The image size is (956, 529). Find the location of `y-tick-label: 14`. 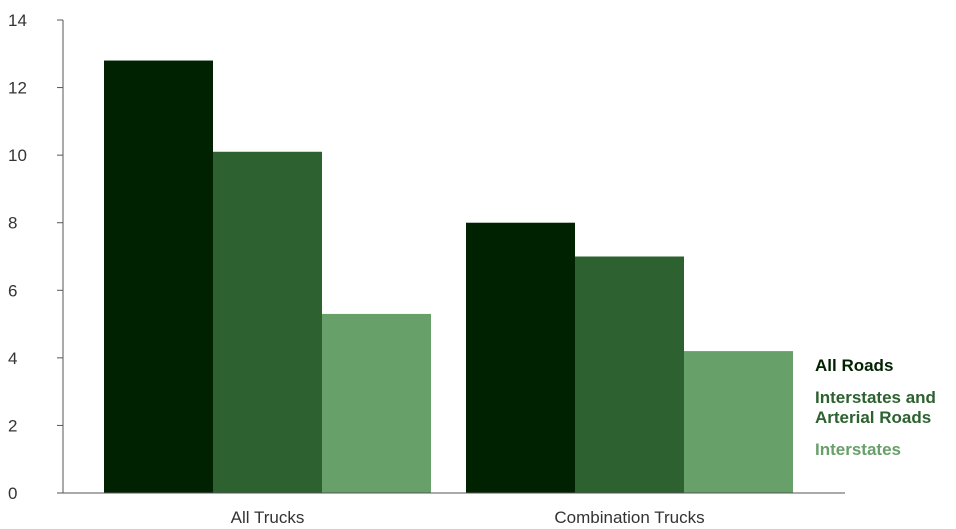

y-tick-label: 14 is located at coordinates (17, 20).